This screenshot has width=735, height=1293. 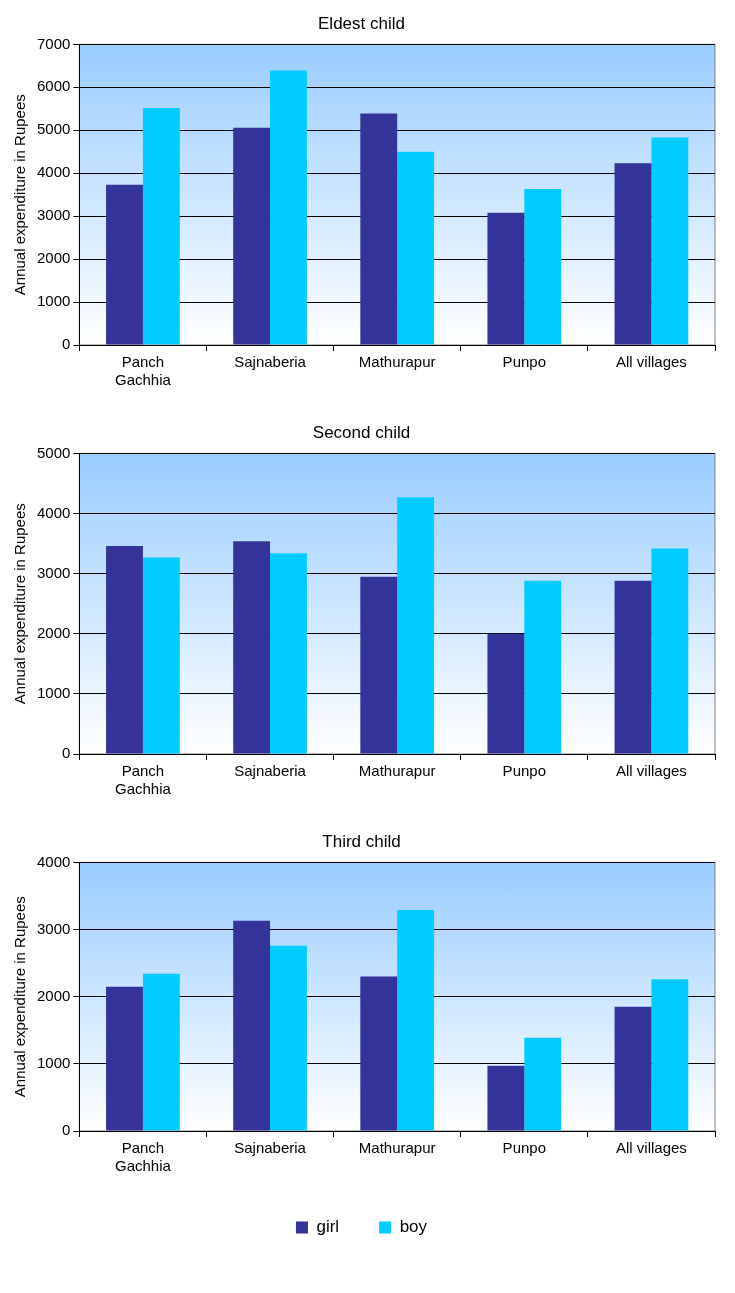 What do you see at coordinates (53, 86) in the screenshot?
I see `y-tick-label: 6000` at bounding box center [53, 86].